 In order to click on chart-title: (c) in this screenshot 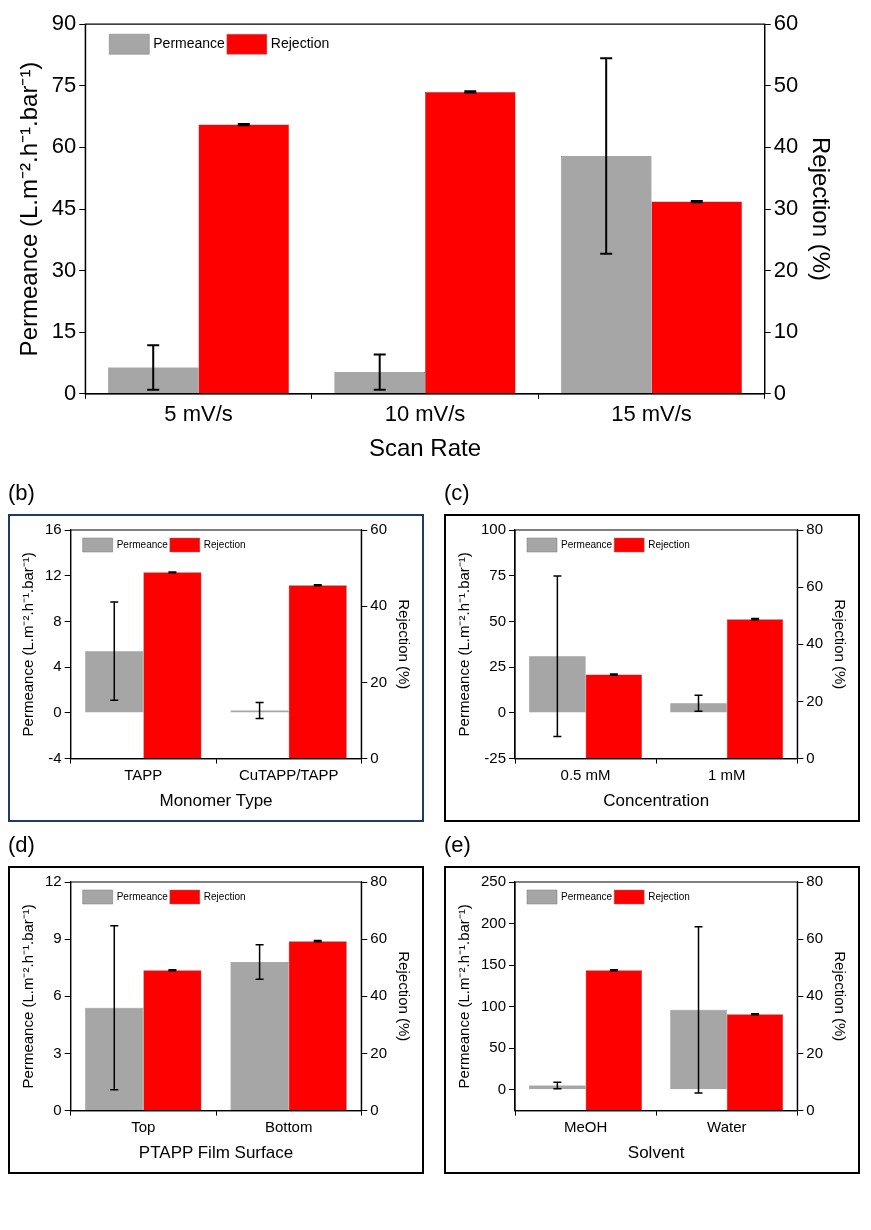, I will do `click(457, 493)`.